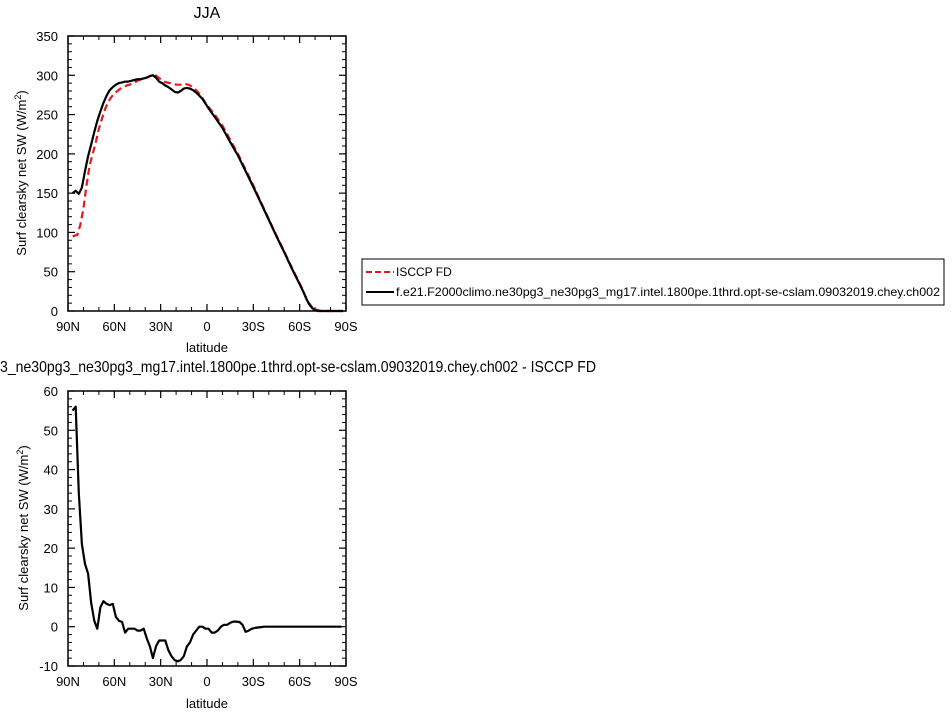 This screenshot has height=716, width=952. I want to click on top-series-line-model, so click(207, 193).